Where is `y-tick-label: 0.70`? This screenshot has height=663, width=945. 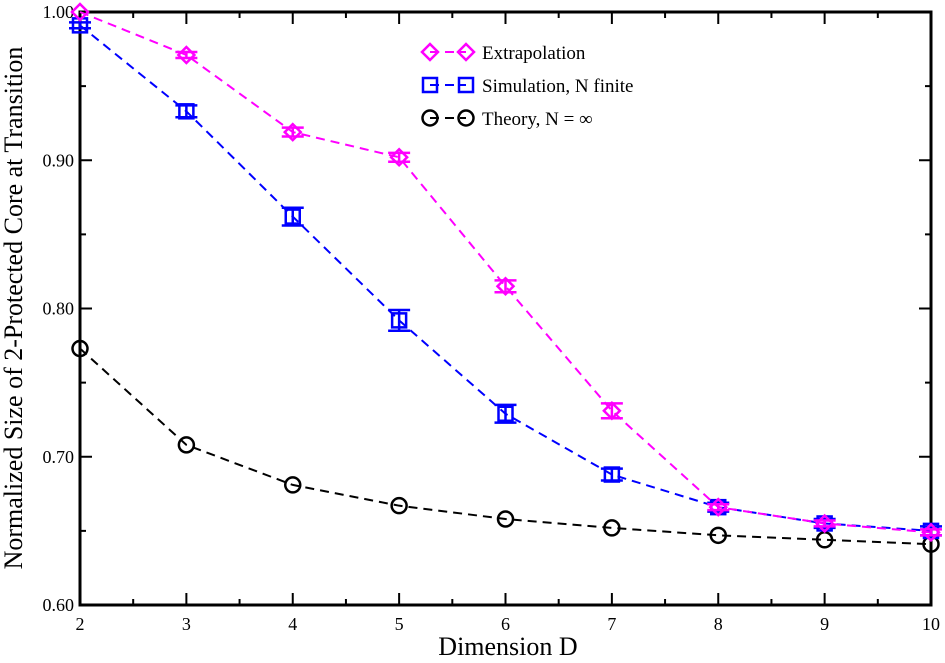 y-tick-label: 0.70 is located at coordinates (59, 457).